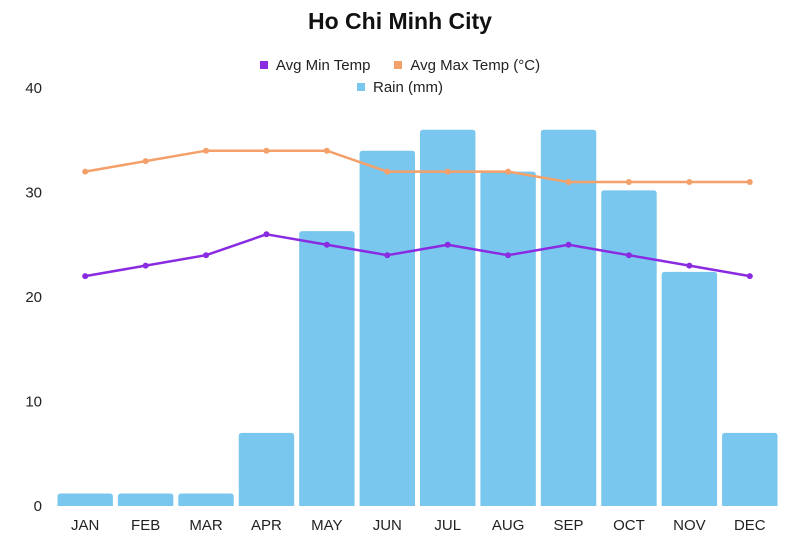  What do you see at coordinates (145, 161) in the screenshot?
I see `point-avg-max-temp-c-feb` at bounding box center [145, 161].